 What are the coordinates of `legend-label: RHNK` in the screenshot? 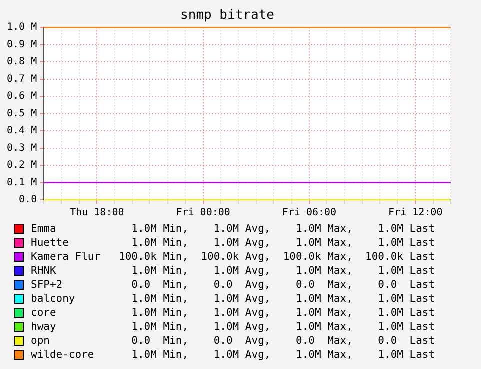 It's located at (44, 271).